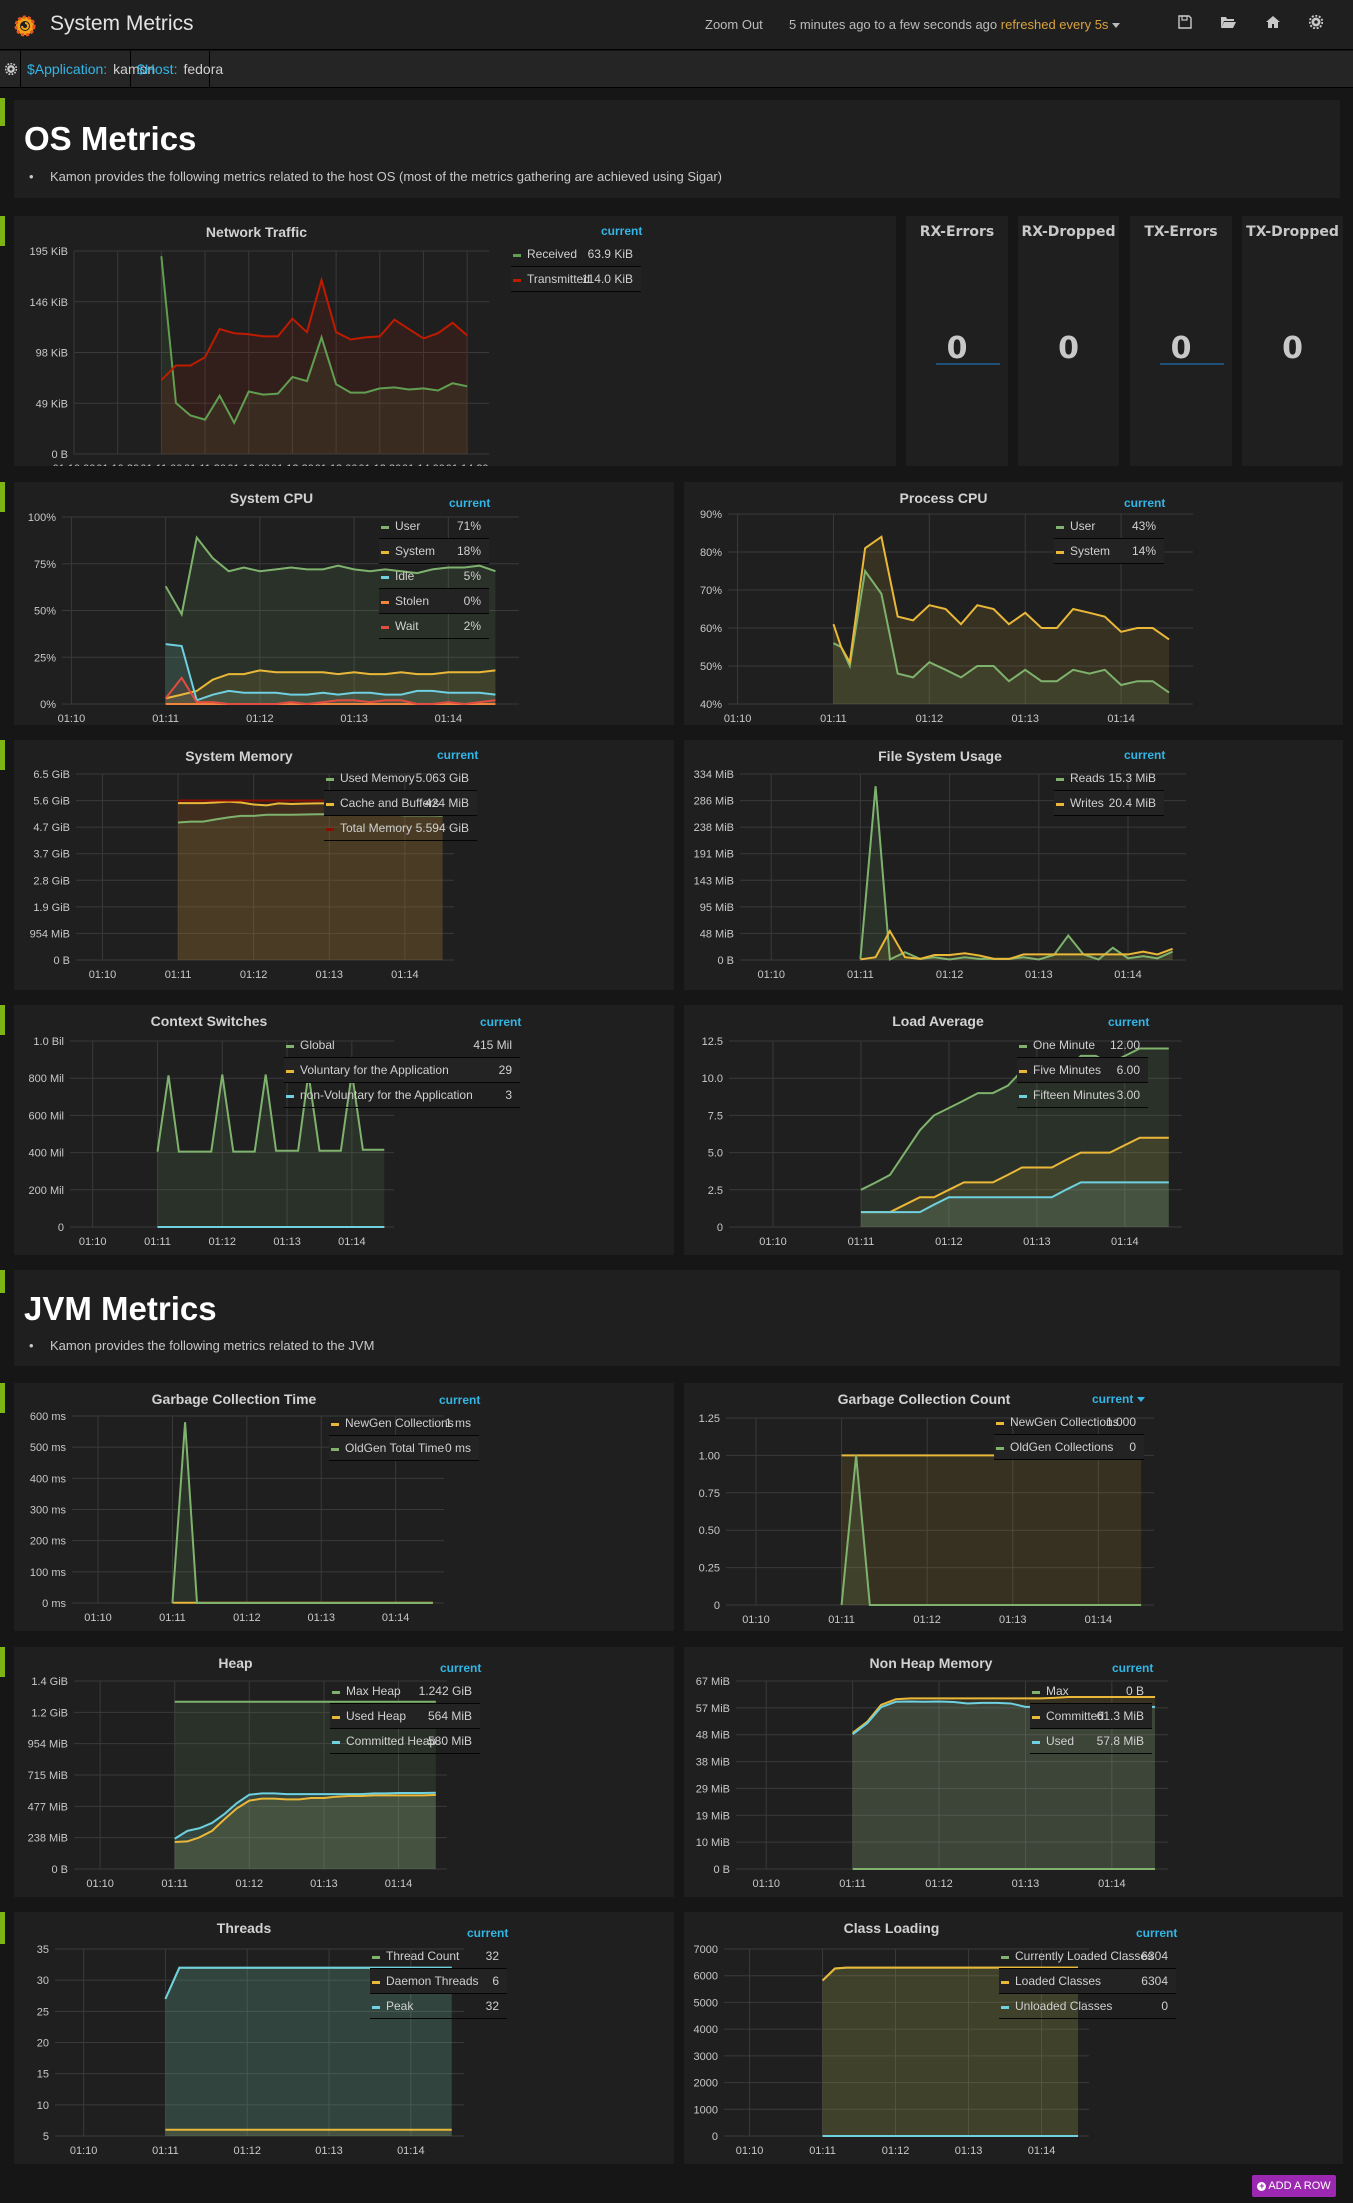 This screenshot has height=2203, width=1353. I want to click on legend-series-name: Stolen, so click(412, 601).